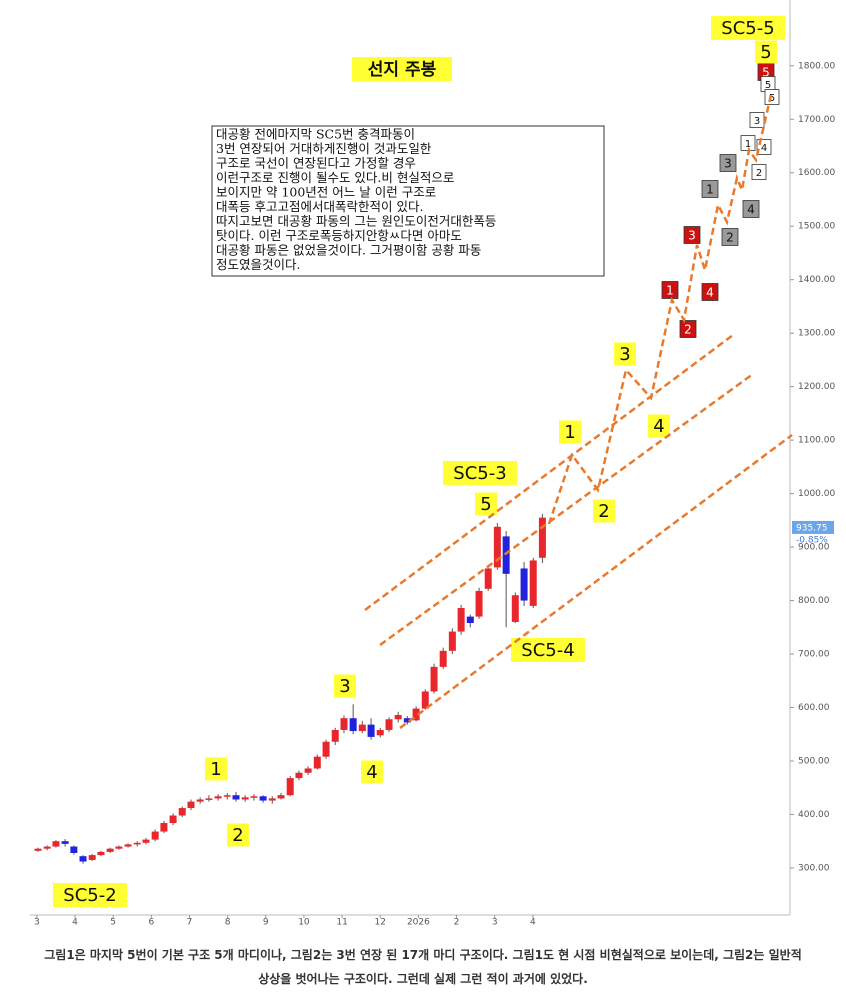 Image resolution: width=846 pixels, height=1004 pixels. Describe the element at coordinates (814, 815) in the screenshot. I see `y-tick-label: 400.00` at that location.